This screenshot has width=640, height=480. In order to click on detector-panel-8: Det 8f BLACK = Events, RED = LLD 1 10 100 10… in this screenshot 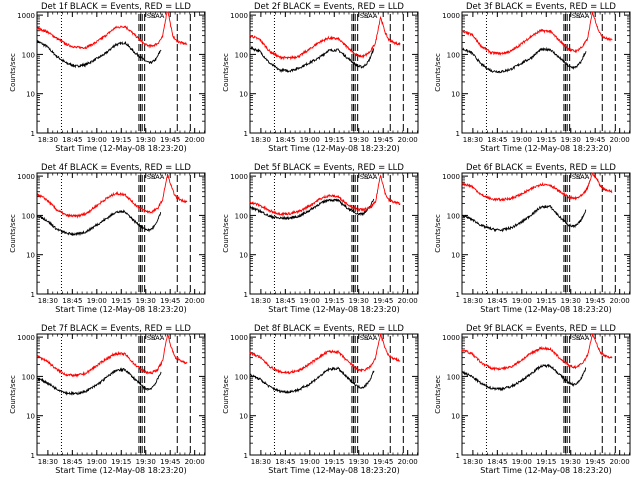, I will do `click(320, 399)`.